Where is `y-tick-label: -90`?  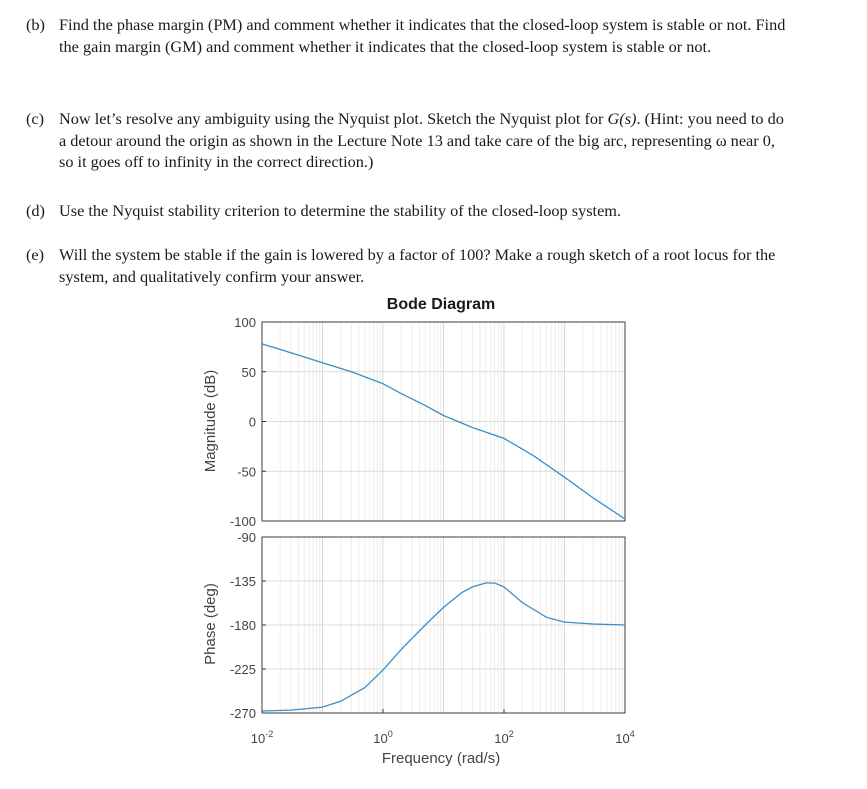 y-tick-label: -90 is located at coordinates (246, 537).